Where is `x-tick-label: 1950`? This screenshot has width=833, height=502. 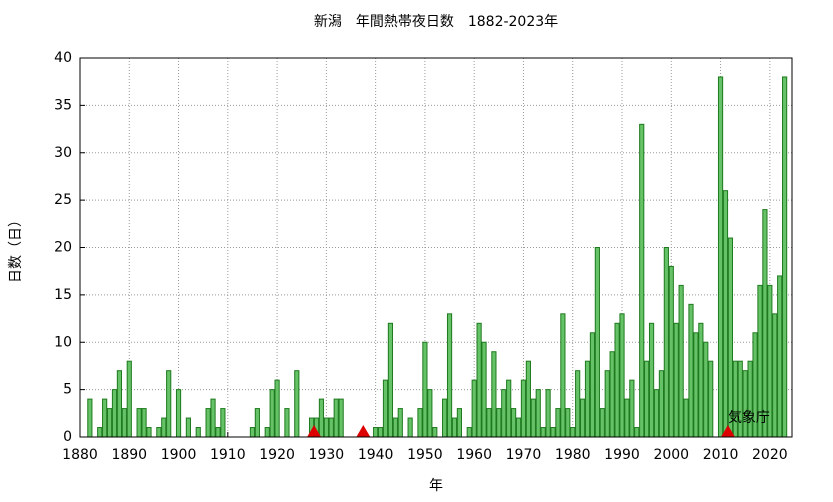 x-tick-label: 1950 is located at coordinates (425, 455).